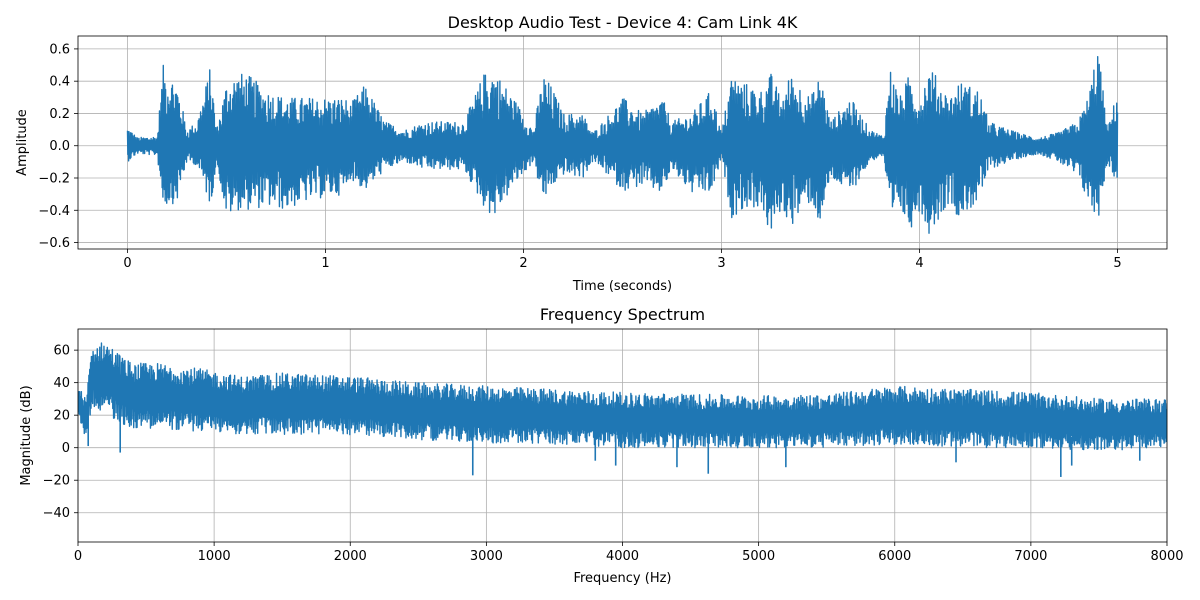 This screenshot has width=1200, height=600. I want to click on waveform-y-tick-label: 0.2, so click(59, 114).